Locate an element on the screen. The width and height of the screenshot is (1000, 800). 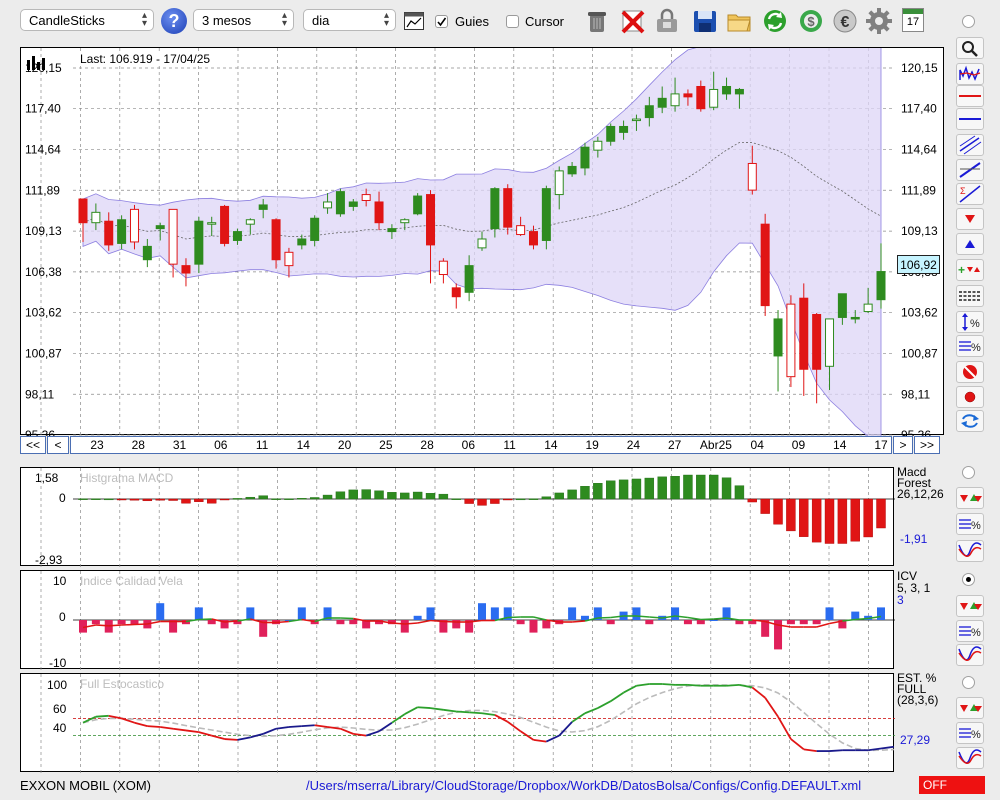
chart-type-select: CandleSticks ▴ ▾ is located at coordinates (87, 20).